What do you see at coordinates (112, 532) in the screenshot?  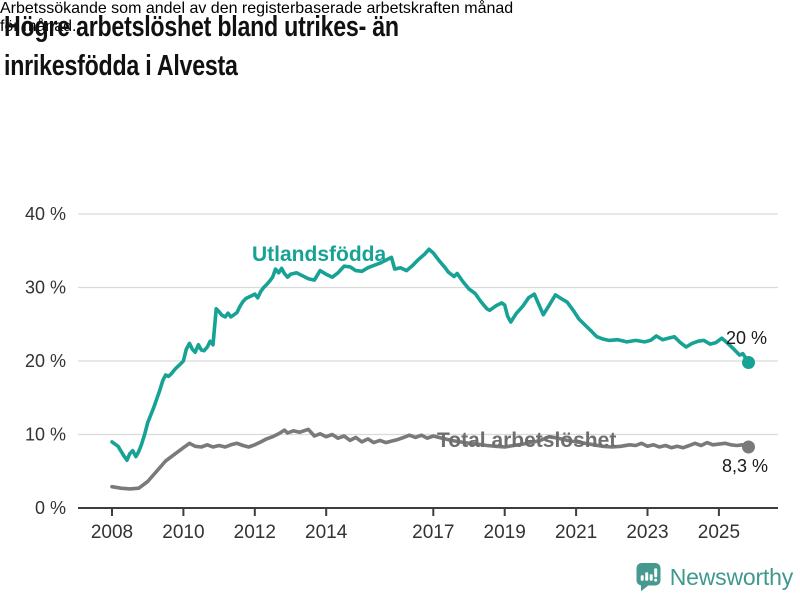 I see `x-axis-tick-label: 2008` at bounding box center [112, 532].